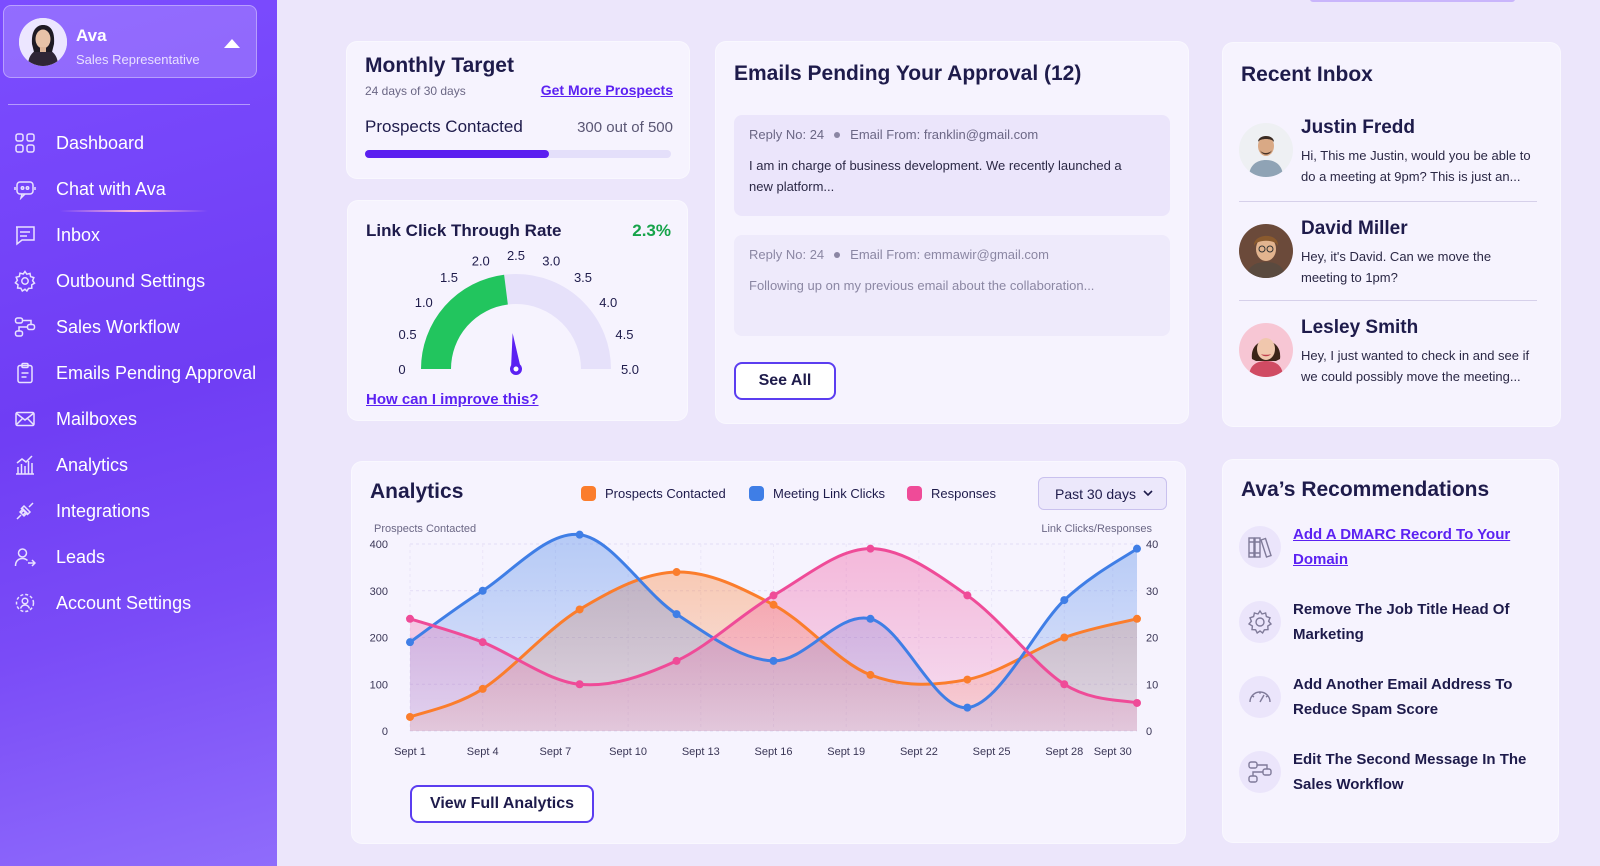  I want to click on speedometer-icon, so click(1260, 697).